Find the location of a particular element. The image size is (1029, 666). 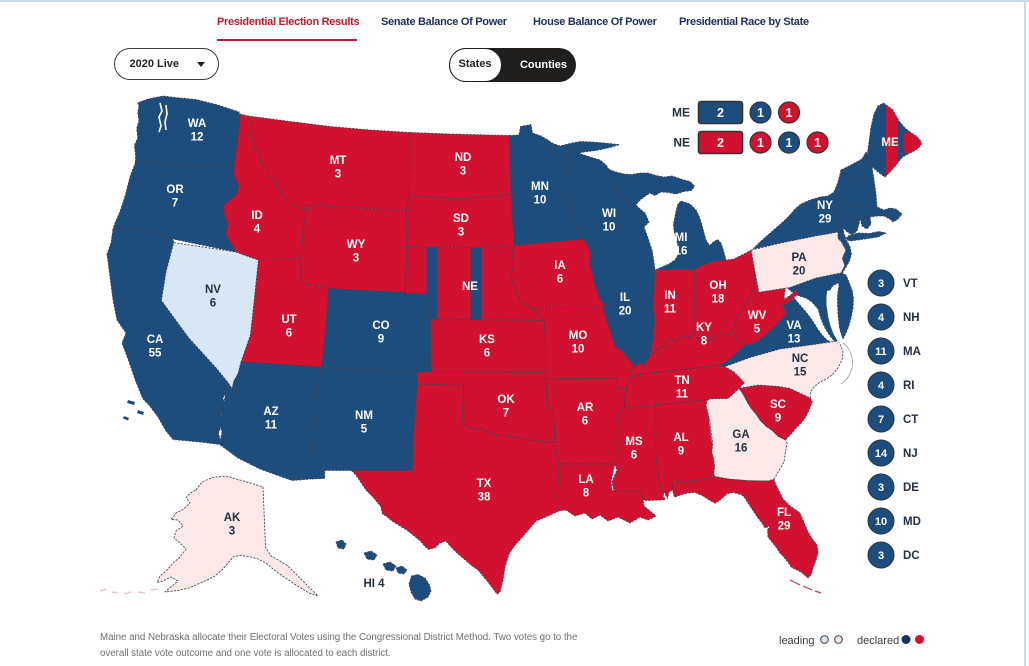

svg-text: OR is located at coordinates (175, 190).